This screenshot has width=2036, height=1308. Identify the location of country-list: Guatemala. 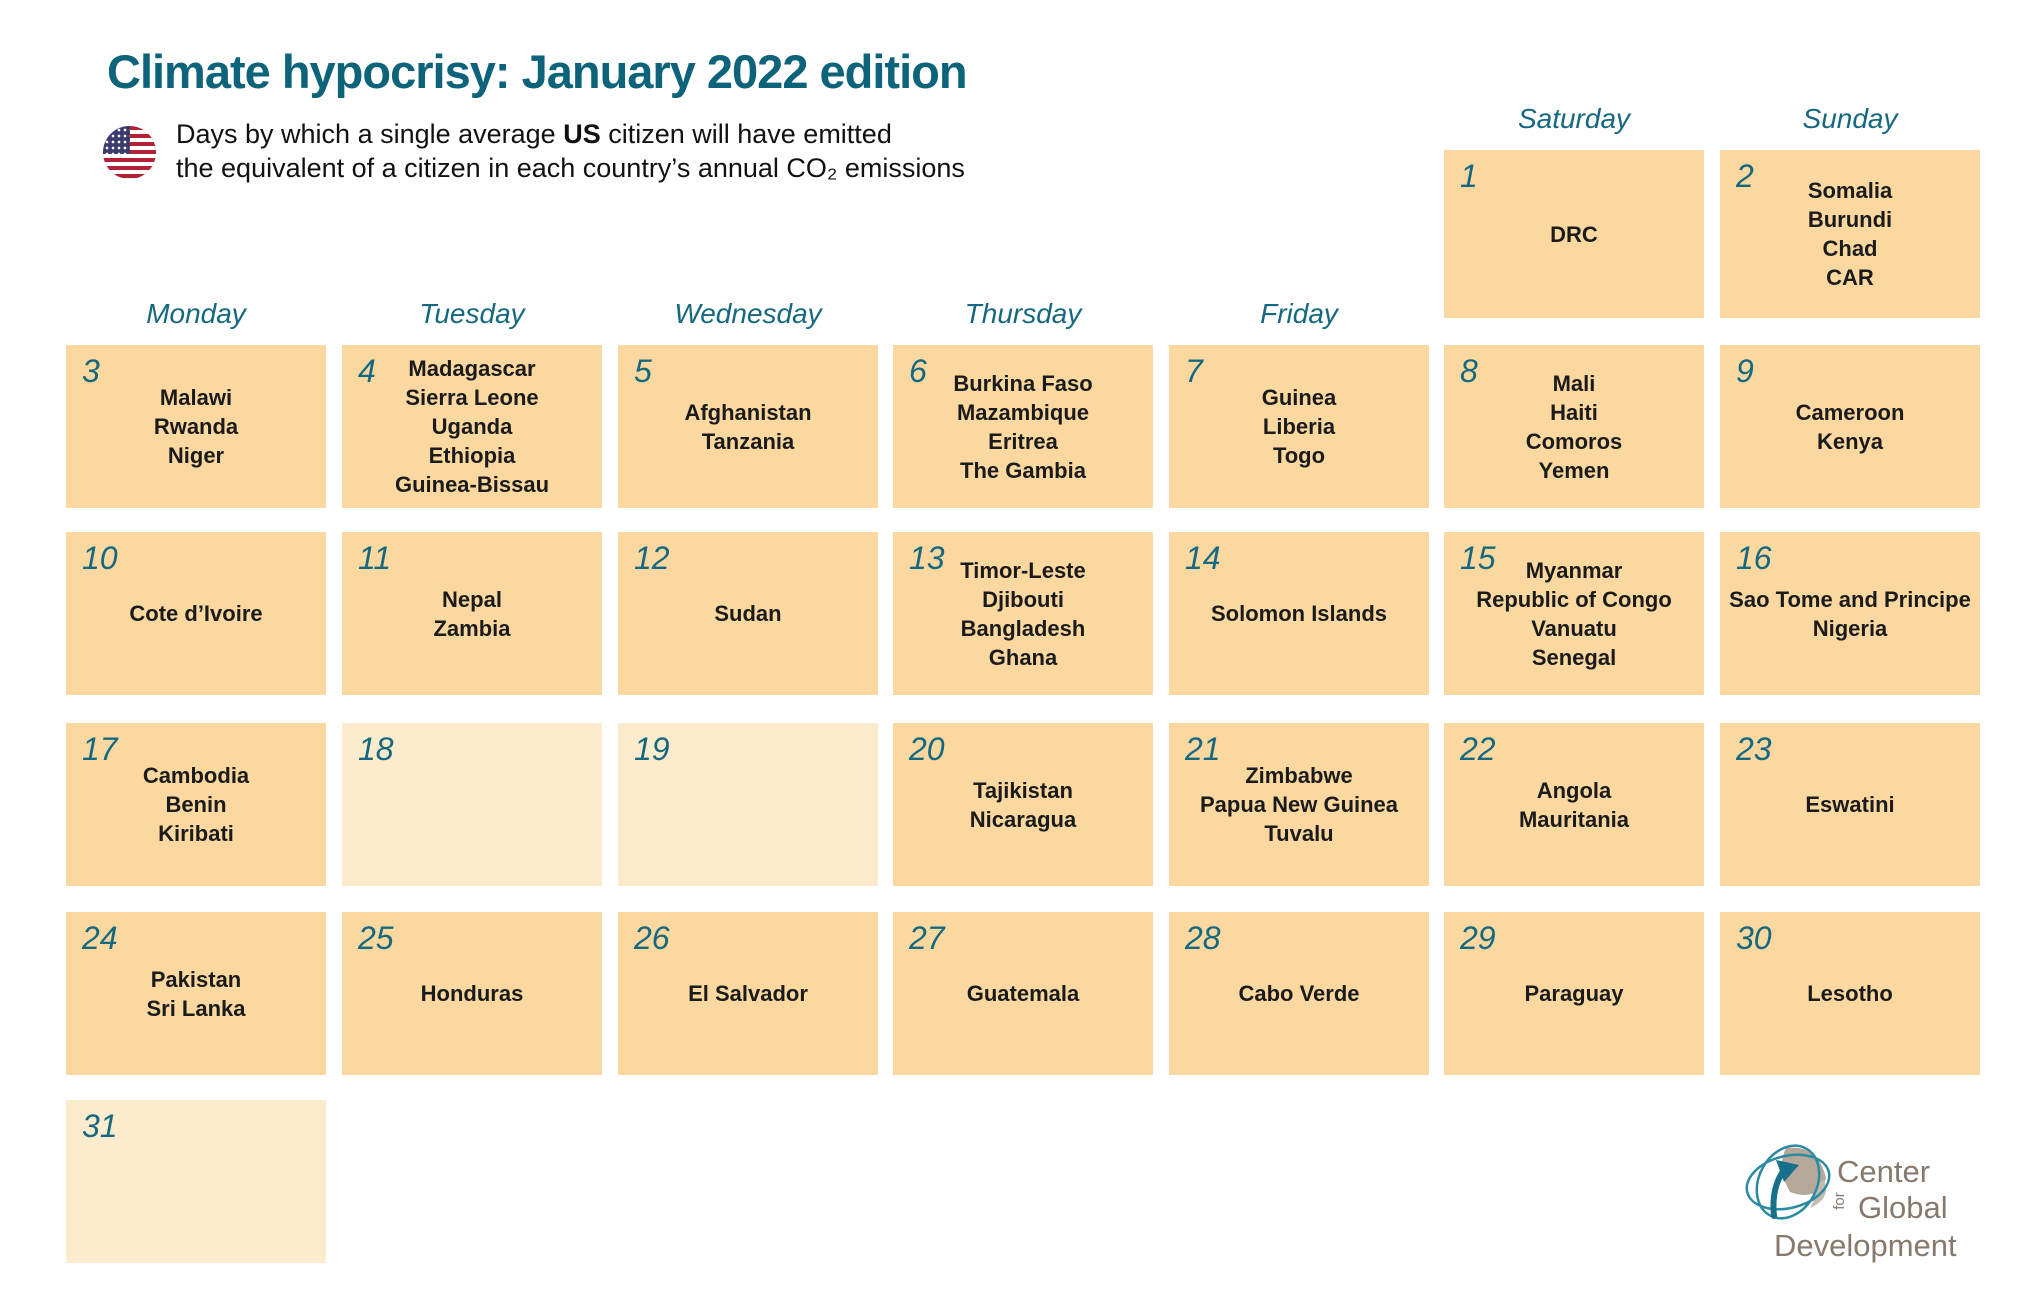
(1023, 993).